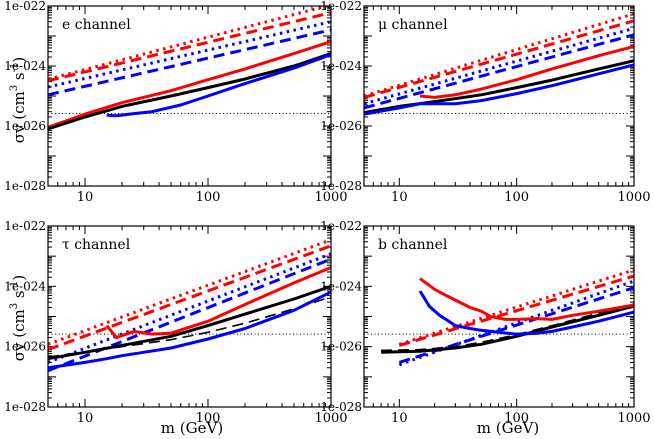 The height and width of the screenshot is (439, 654). What do you see at coordinates (413, 25) in the screenshot?
I see `chart-title: μ channel` at bounding box center [413, 25].